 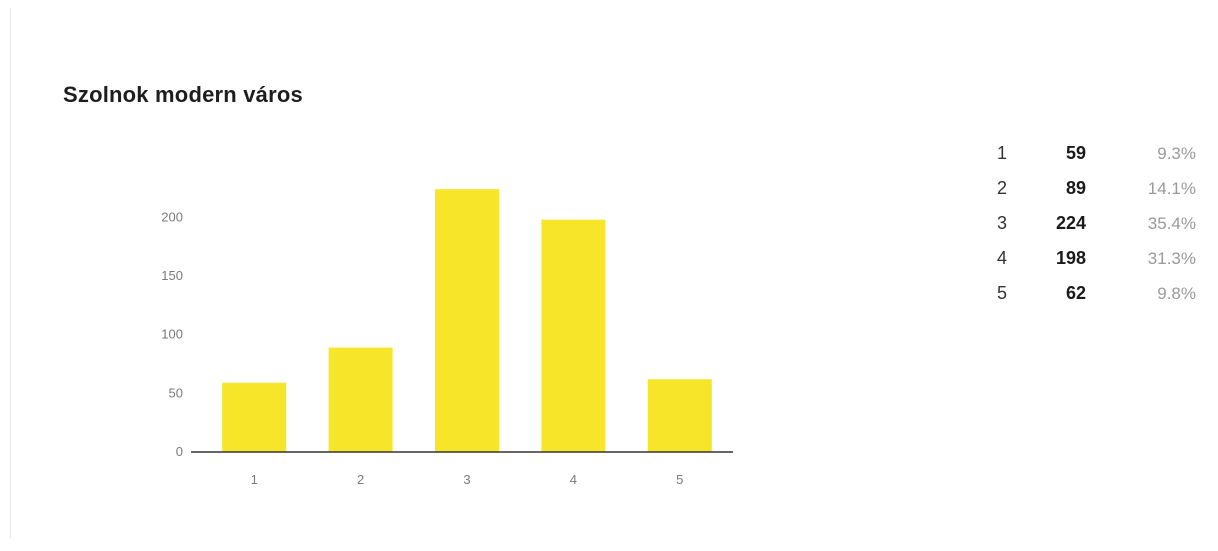 I want to click on summary-row: 1 59 9.3%, so click(x=1100, y=153).